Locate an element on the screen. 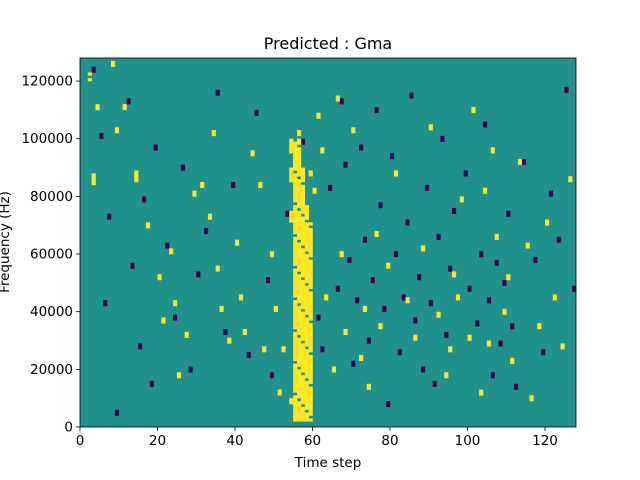  y-tick-label: 40000 is located at coordinates (51, 312).